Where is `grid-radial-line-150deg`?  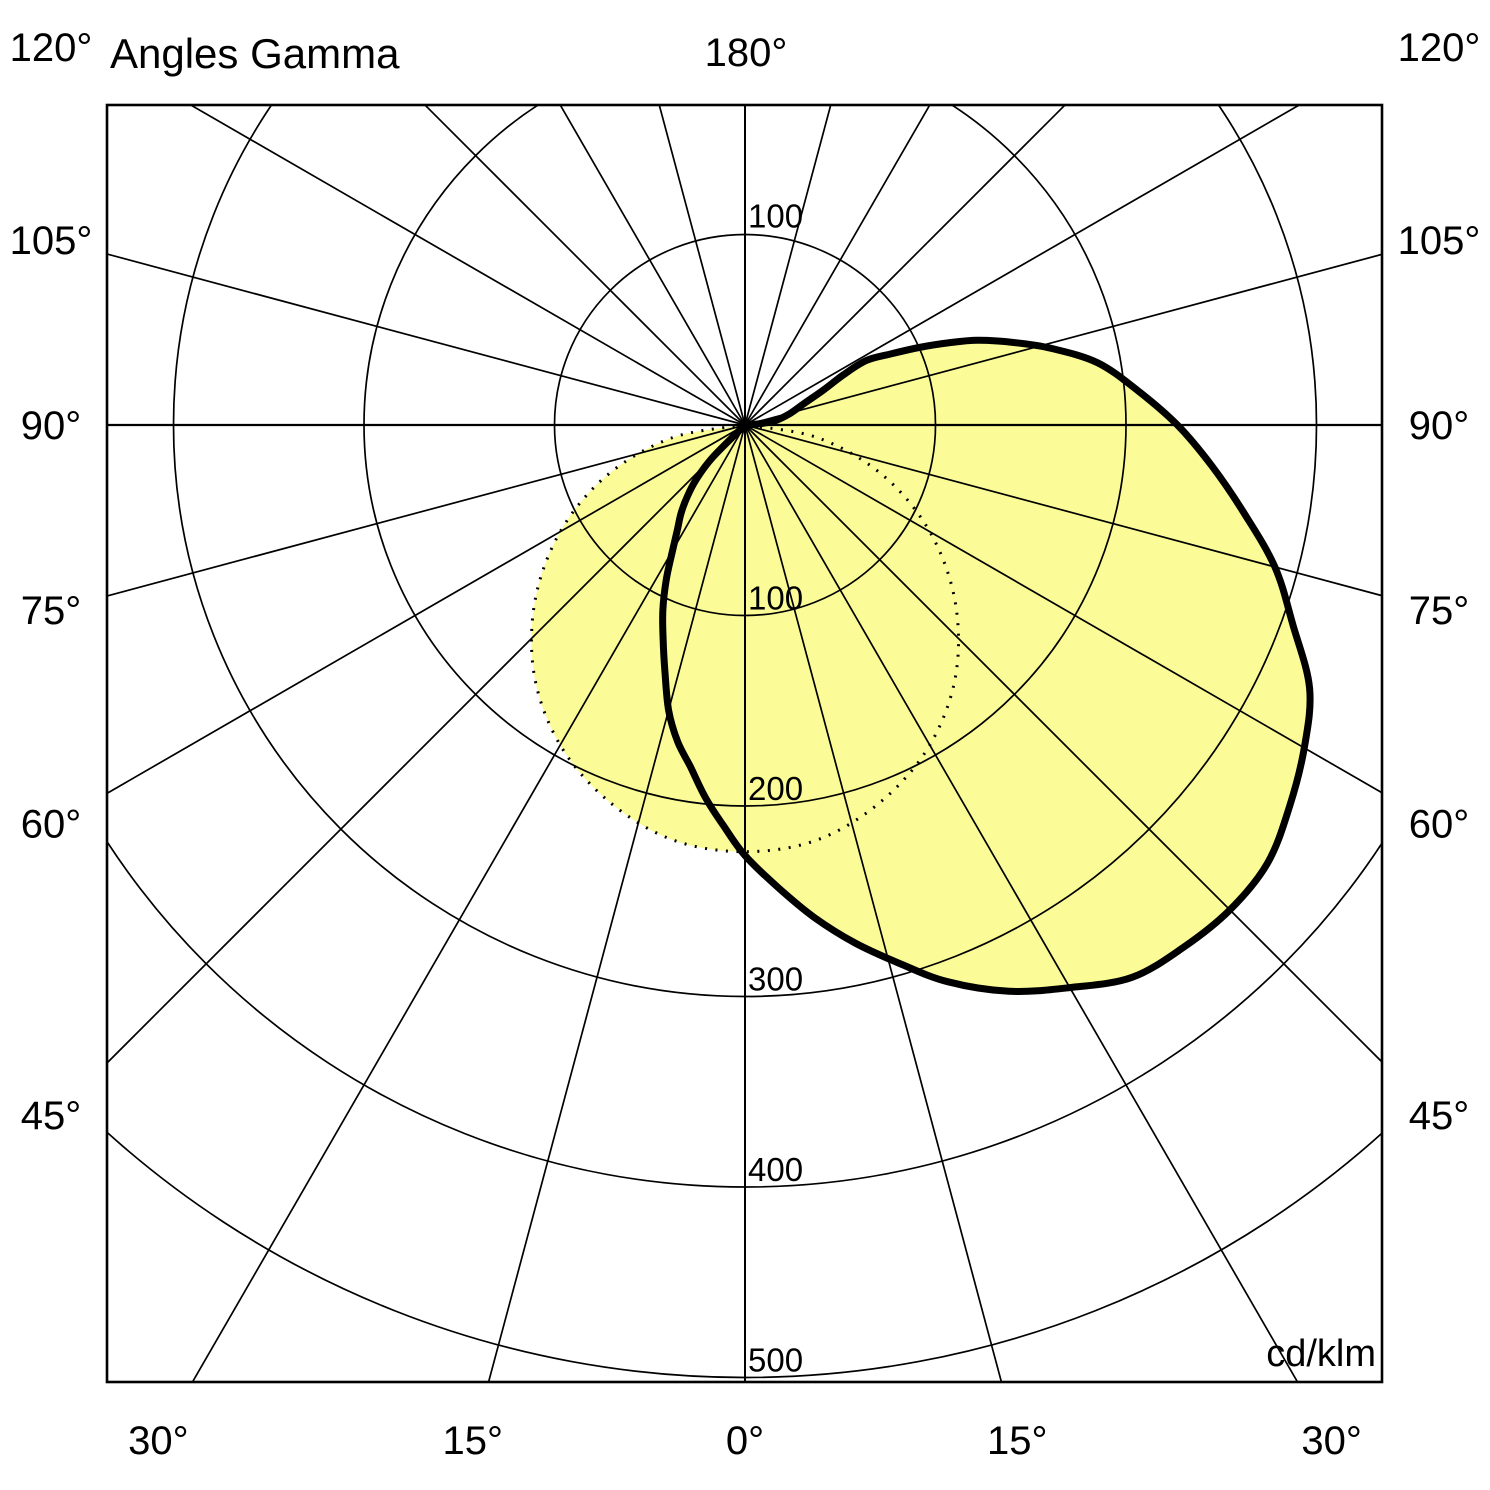
grid-radial-line-150deg is located at coordinates (837, 265).